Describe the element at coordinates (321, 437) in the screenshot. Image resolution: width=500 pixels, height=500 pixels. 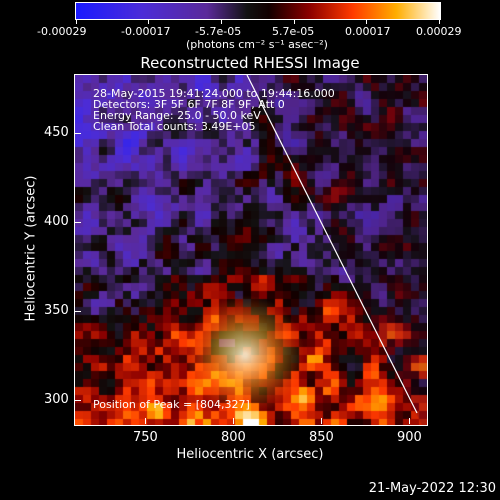
I see `x-tick-label: 850` at that location.